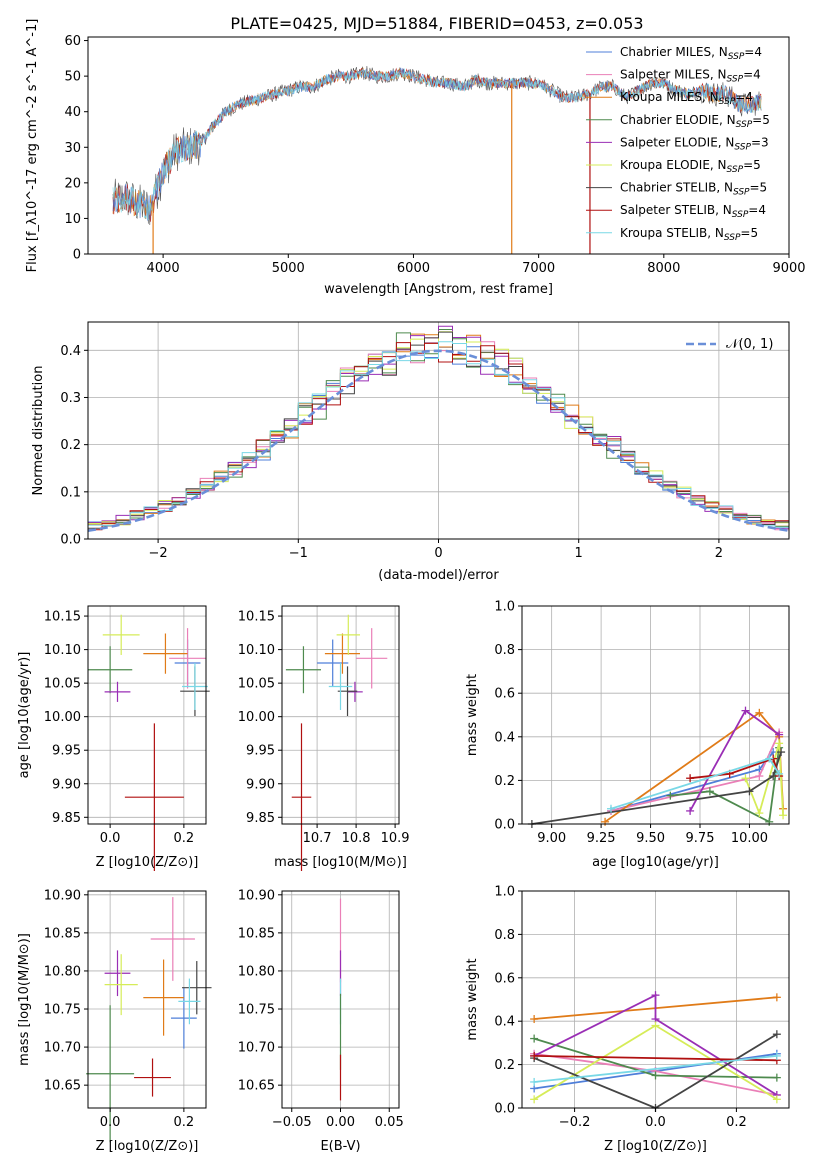  What do you see at coordinates (24, 999) in the screenshot?
I see `mass-vs-Z-ylabel: mass [log10(M/M⊙)]` at bounding box center [24, 999].